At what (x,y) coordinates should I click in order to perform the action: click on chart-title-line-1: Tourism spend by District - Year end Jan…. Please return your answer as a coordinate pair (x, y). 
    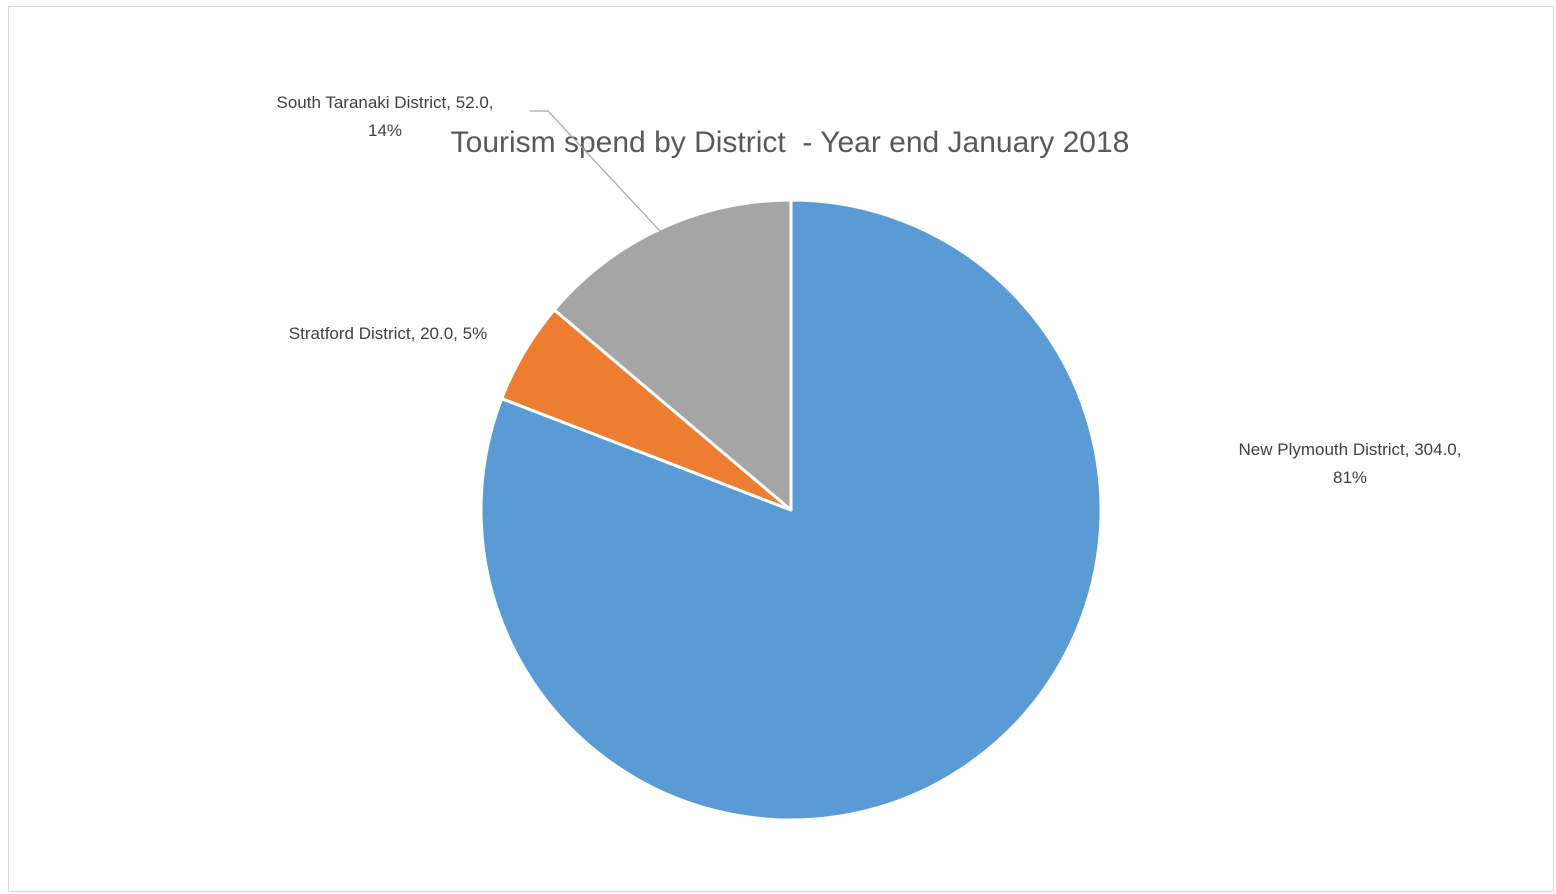
    Looking at the image, I should click on (790, 142).